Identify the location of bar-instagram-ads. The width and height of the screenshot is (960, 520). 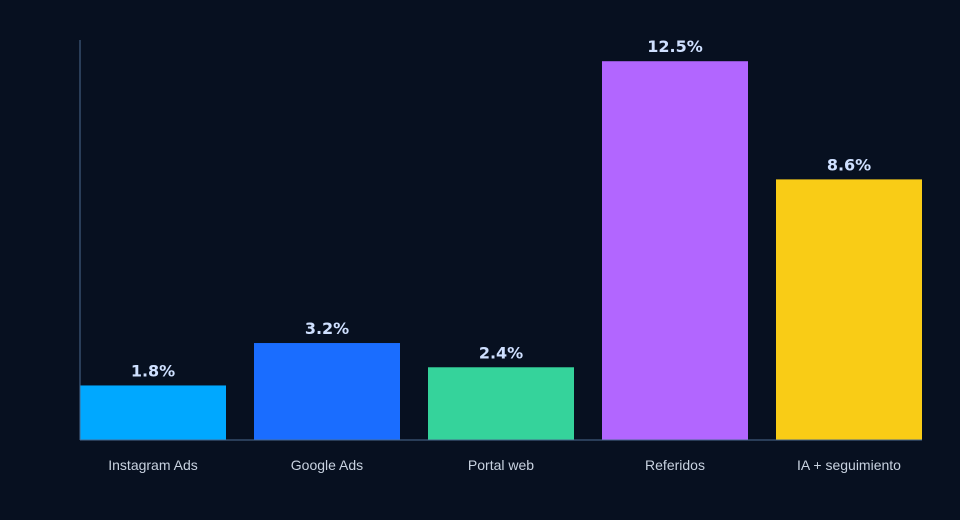
(153, 412).